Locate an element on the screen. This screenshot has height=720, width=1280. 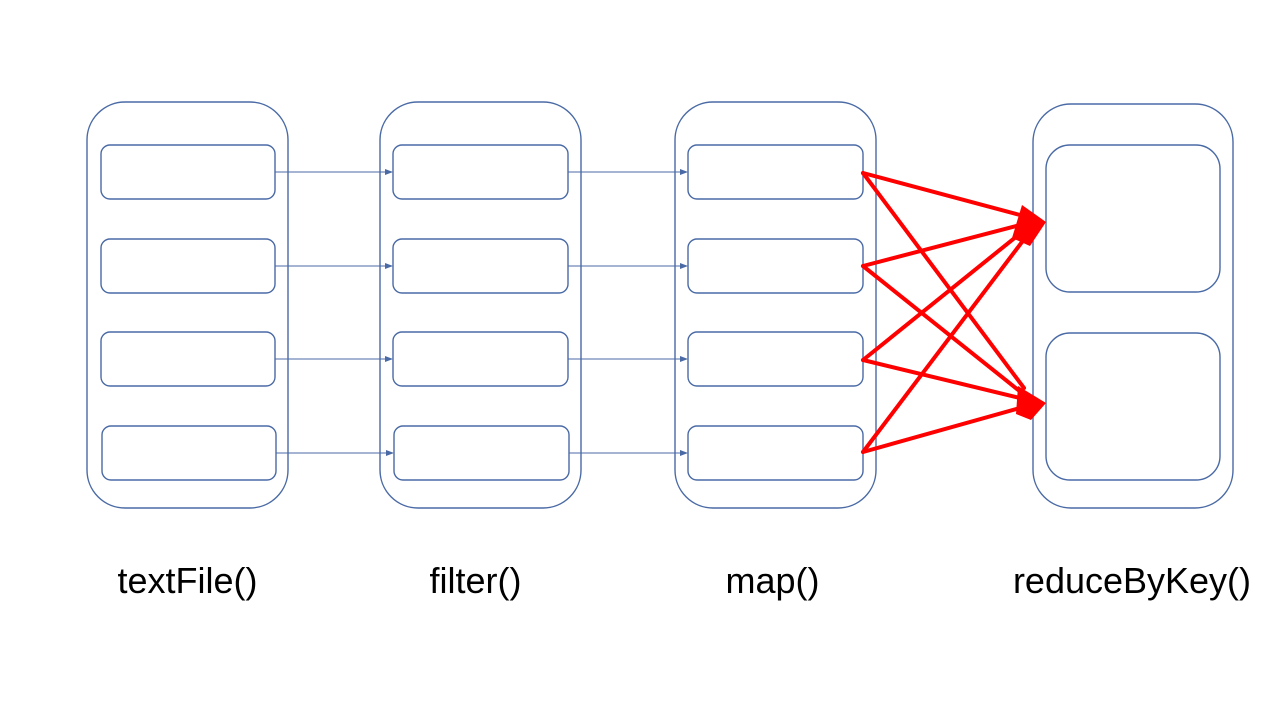
stage-reducebykey-container is located at coordinates (1133, 306).